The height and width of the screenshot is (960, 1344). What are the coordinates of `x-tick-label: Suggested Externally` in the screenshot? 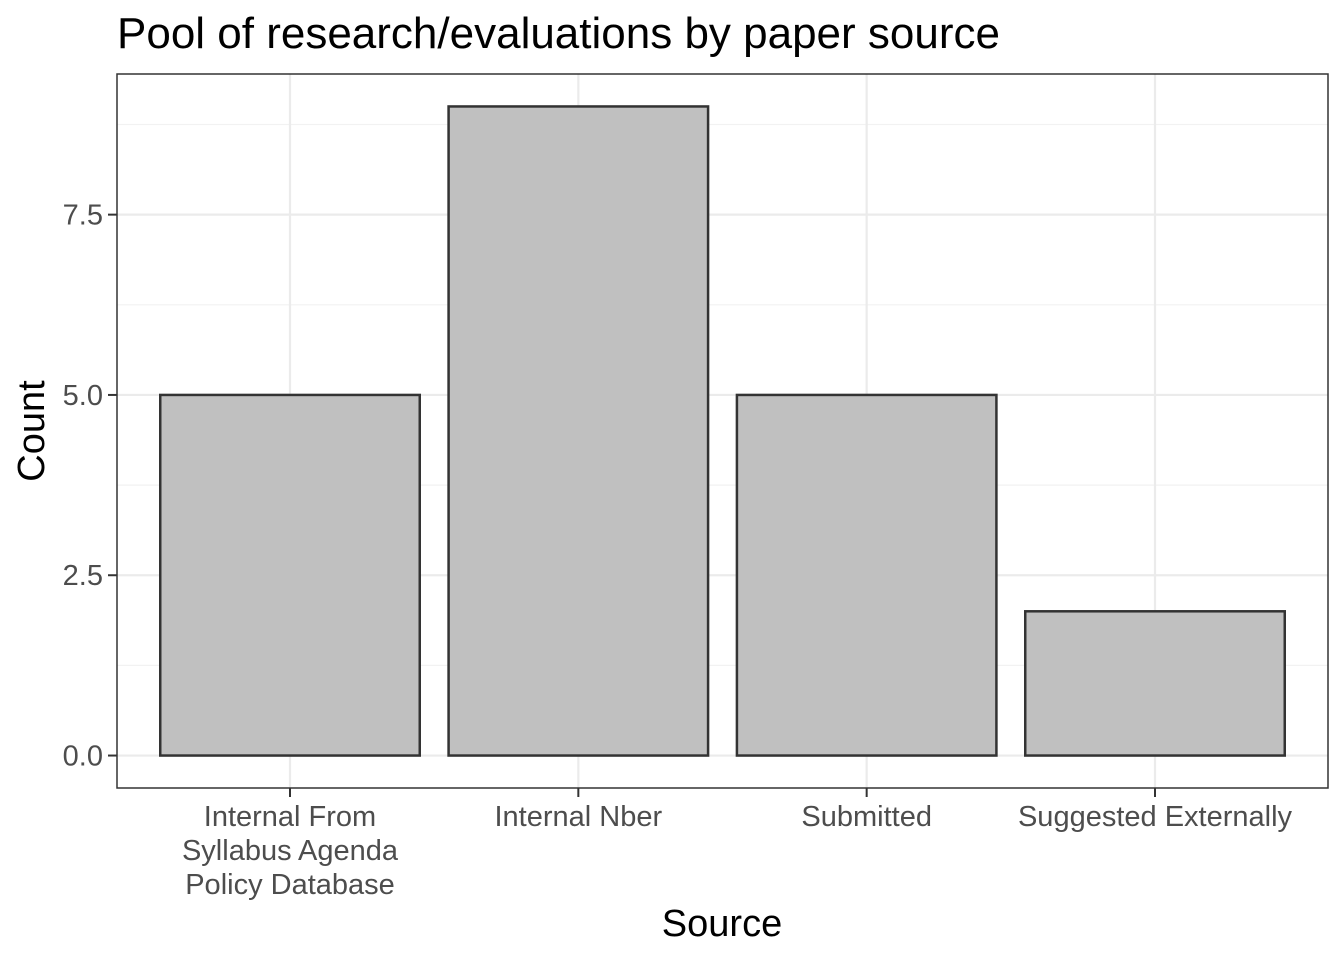 It's located at (1155, 817).